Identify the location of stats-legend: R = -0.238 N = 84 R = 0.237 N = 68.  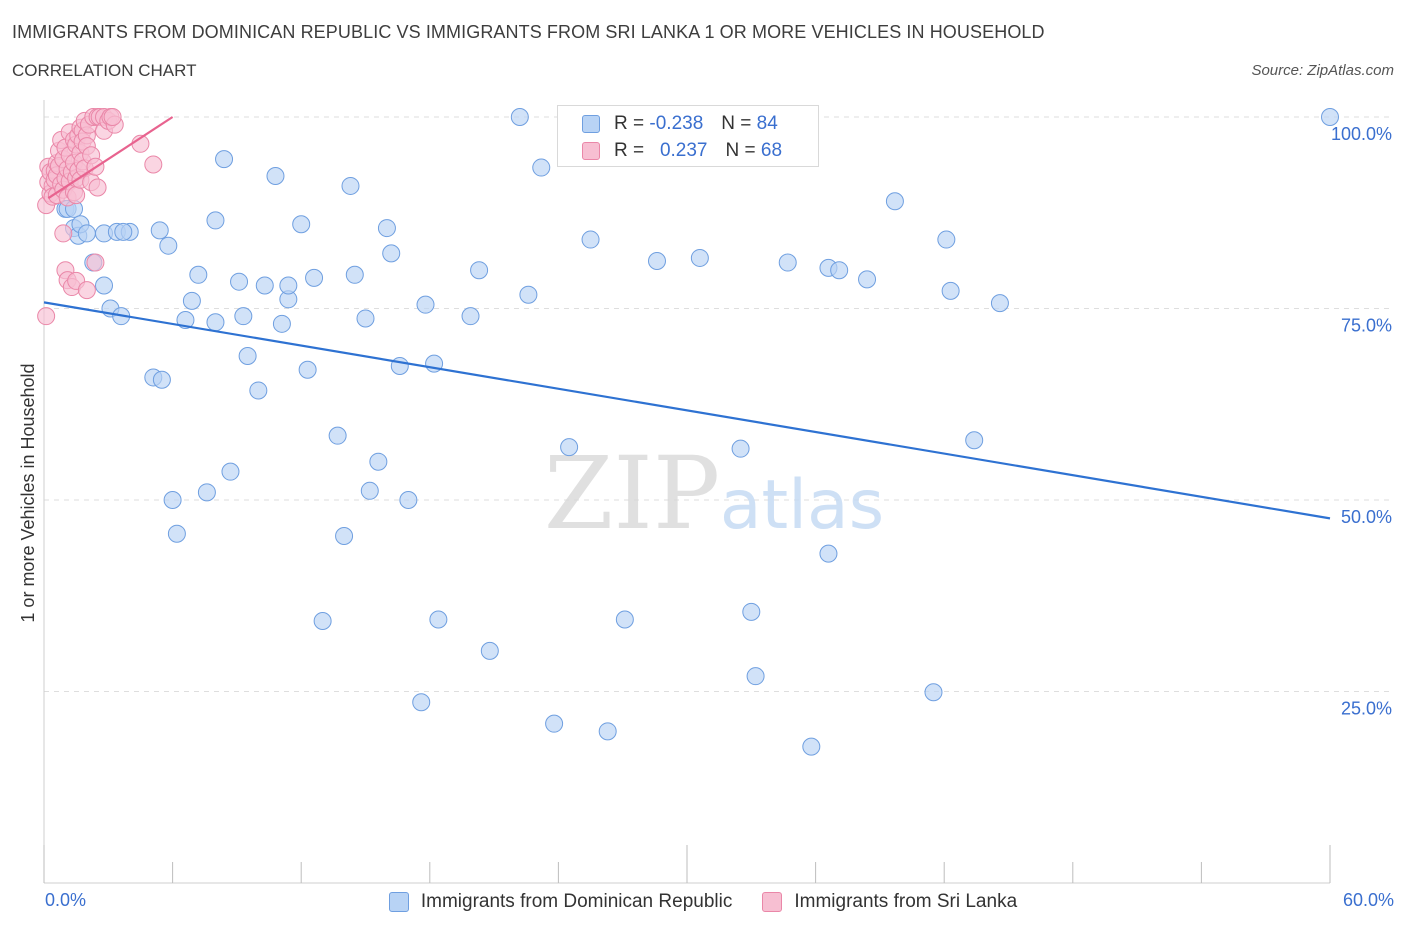
(688, 136).